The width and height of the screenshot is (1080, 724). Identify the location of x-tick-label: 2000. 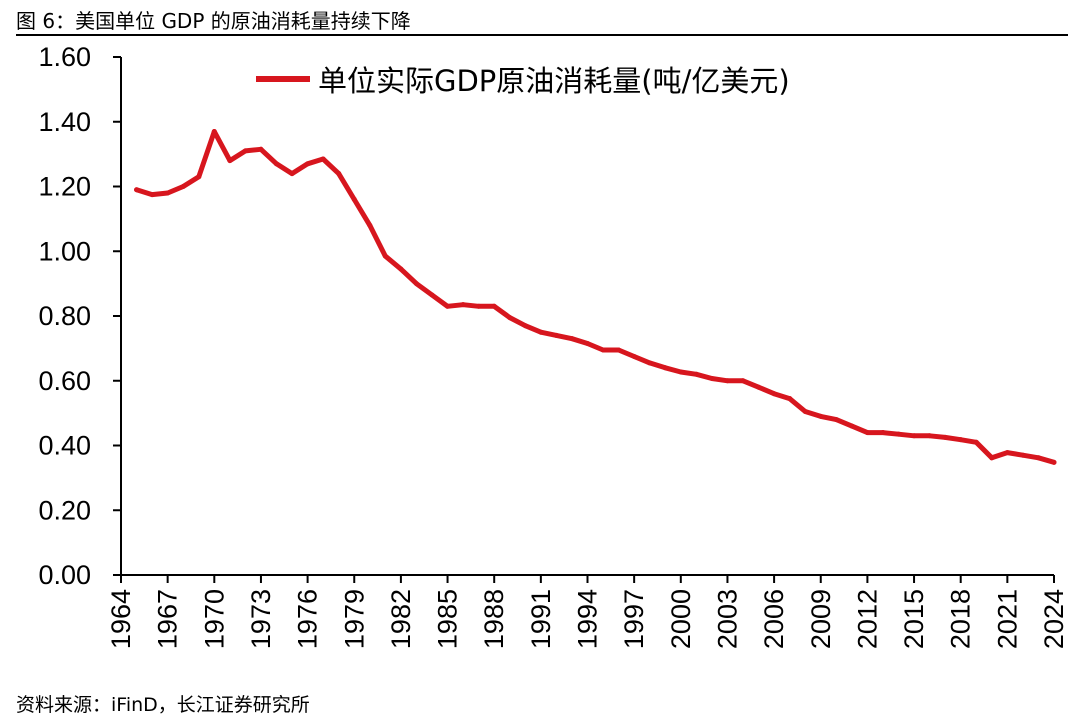
(681, 619).